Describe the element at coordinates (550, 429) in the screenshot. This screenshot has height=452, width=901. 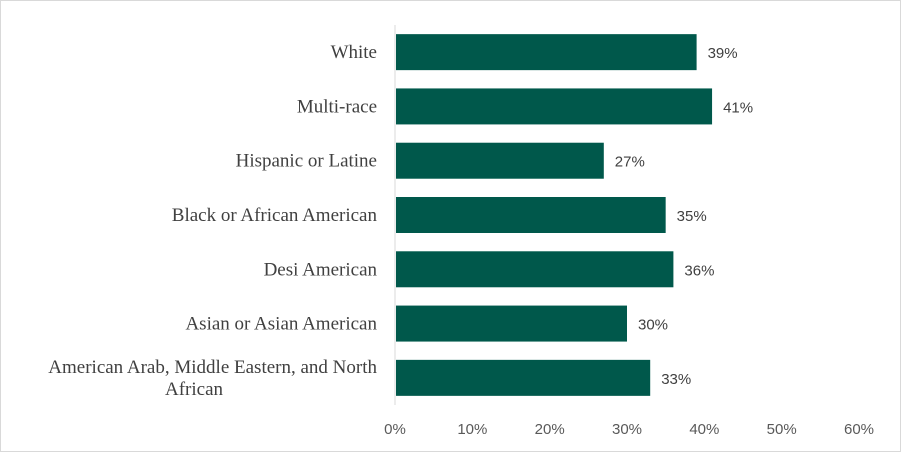
I see `x-tick-label: 20%` at that location.